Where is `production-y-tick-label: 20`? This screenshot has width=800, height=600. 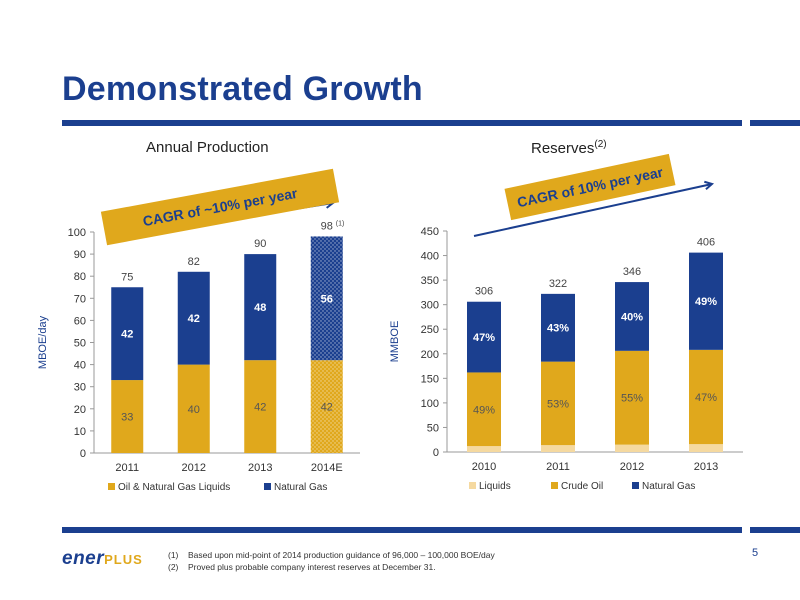
production-y-tick-label: 20 is located at coordinates (80, 410).